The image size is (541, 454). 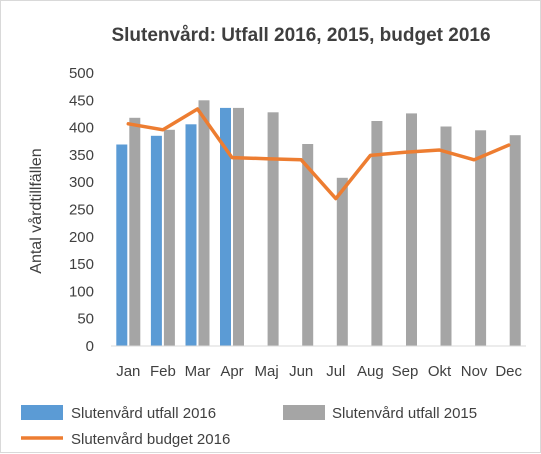 I want to click on x-axis-ticks: Jan Feb Mar Apr Maj Jun Jul Aug Sep Okt Nov Dec, so click(x=319, y=371).